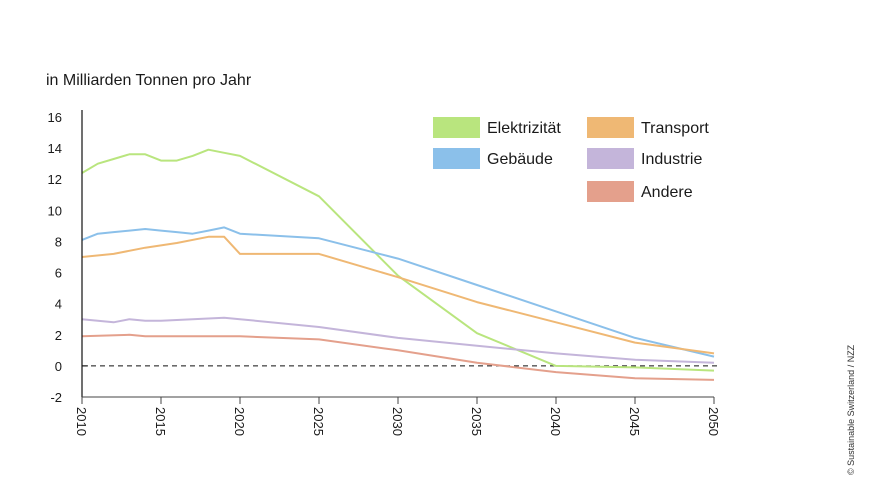 This screenshot has width=871, height=491. Describe the element at coordinates (56, 397) in the screenshot. I see `y-tick-label: -2` at that location.